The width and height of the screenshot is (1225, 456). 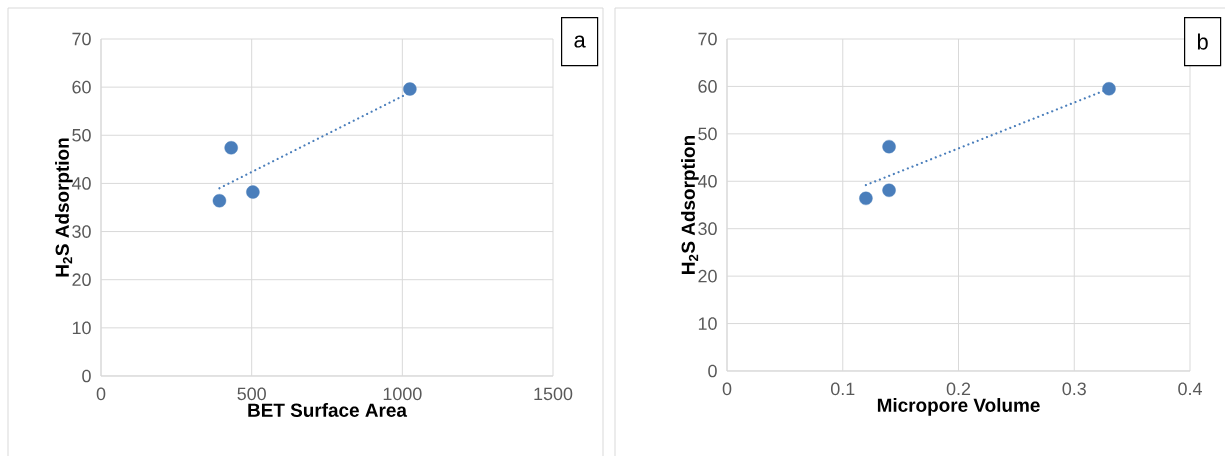 What do you see at coordinates (580, 41) in the screenshot?
I see `text: a` at bounding box center [580, 41].